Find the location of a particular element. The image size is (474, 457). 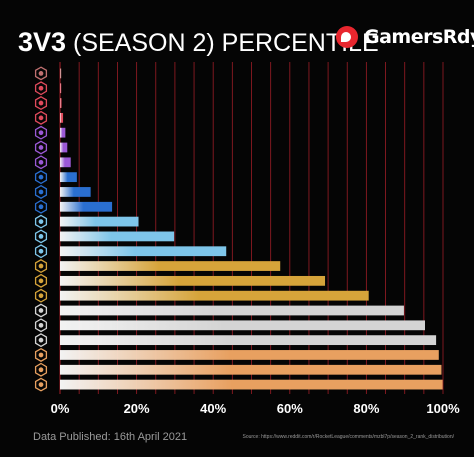

brand-logo-icon is located at coordinates (347, 37).